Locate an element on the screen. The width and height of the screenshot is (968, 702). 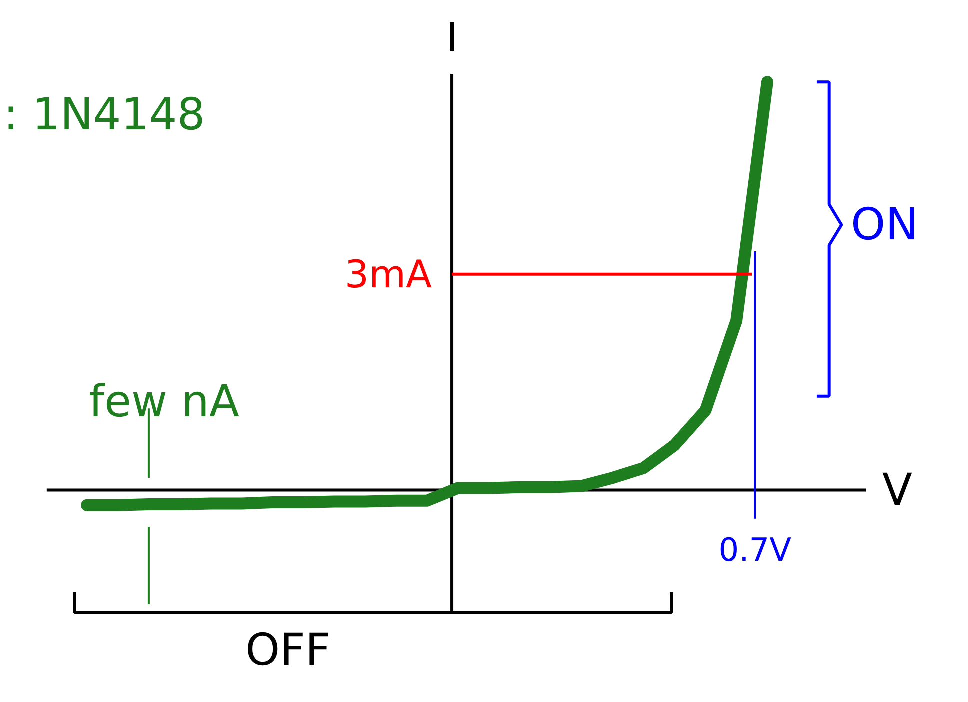
x-axis-title: V is located at coordinates (897, 490).